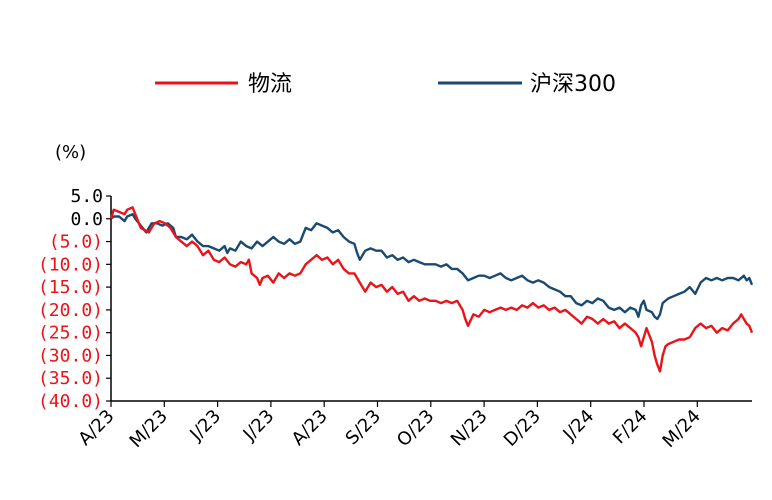 The height and width of the screenshot is (500, 772). Describe the element at coordinates (469, 428) in the screenshot. I see `x-tick-label: N/23` at that location.